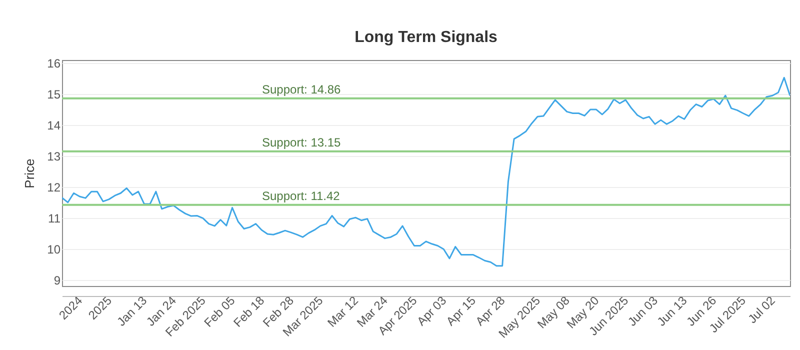 This screenshot has height=350, width=800. I want to click on y-tick-label: 10, so click(54, 249).